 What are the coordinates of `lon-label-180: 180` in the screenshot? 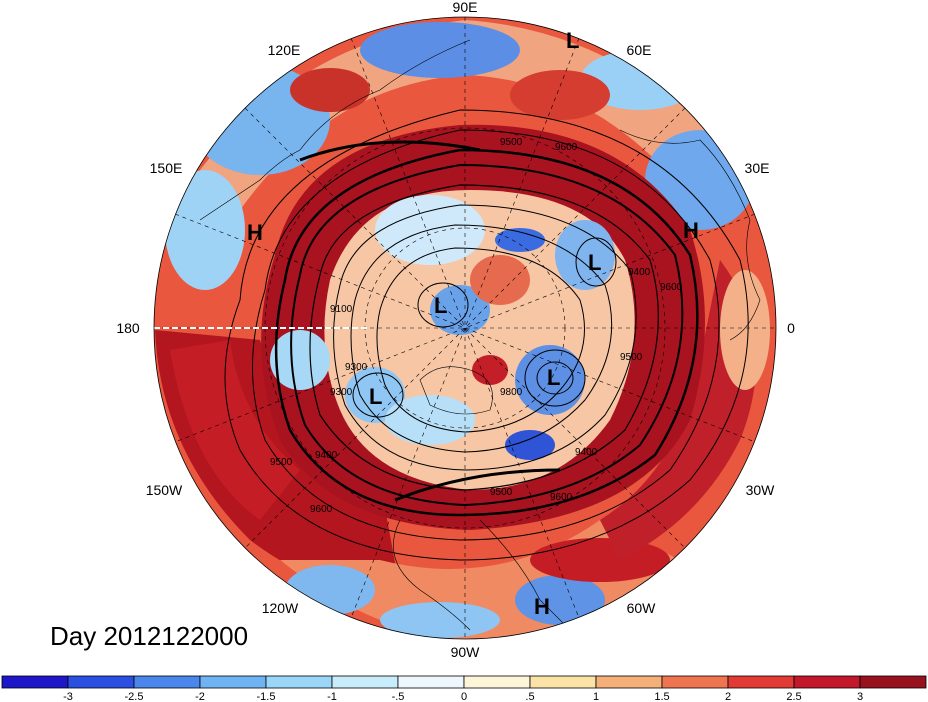 It's located at (128, 328).